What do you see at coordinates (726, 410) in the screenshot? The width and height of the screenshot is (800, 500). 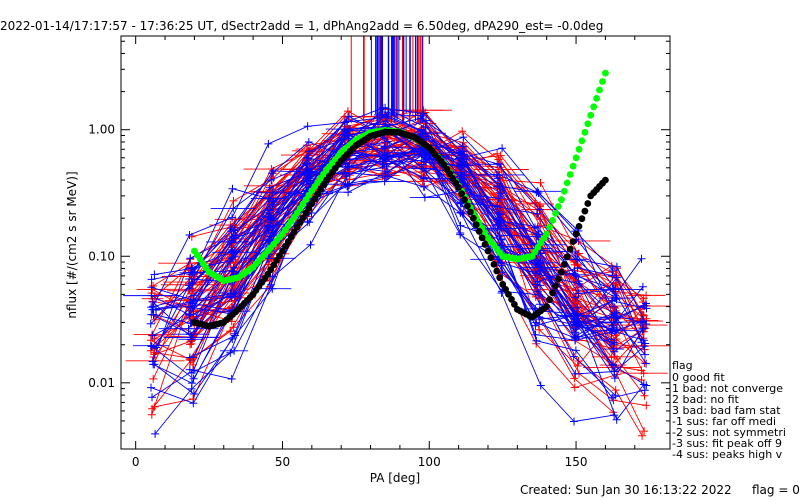 I see `legend-item-3: 3 bad: bad fam stat` at bounding box center [726, 410].